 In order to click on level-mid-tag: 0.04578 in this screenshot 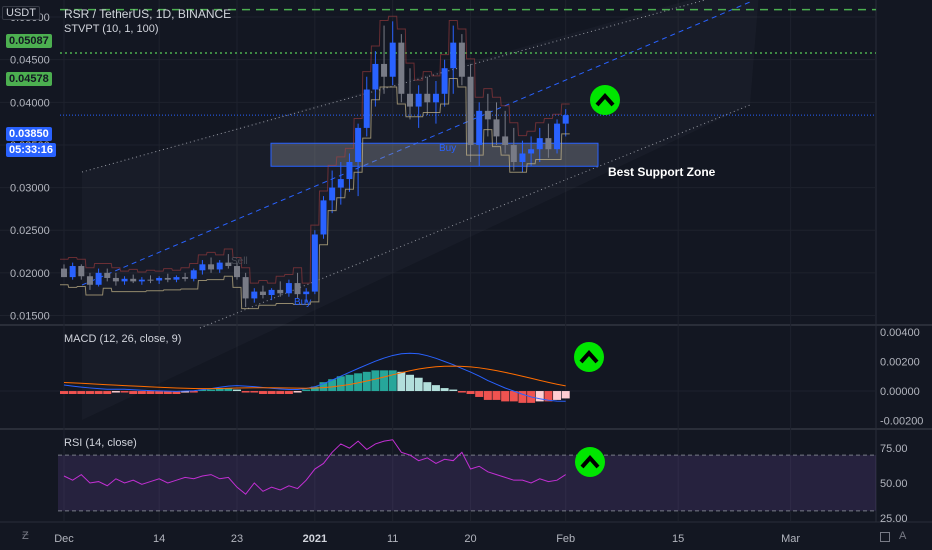, I will do `click(29, 79)`.